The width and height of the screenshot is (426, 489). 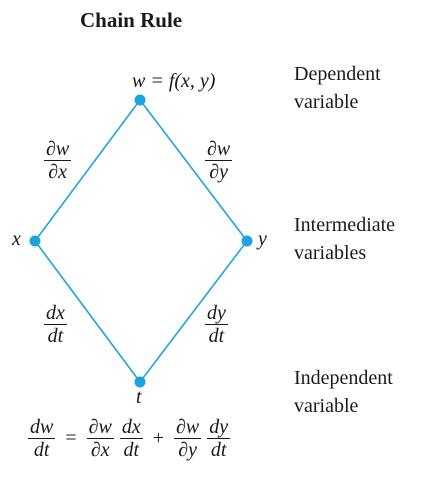 What do you see at coordinates (131, 427) in the screenshot?
I see `formula-term1-b-num: dx` at bounding box center [131, 427].